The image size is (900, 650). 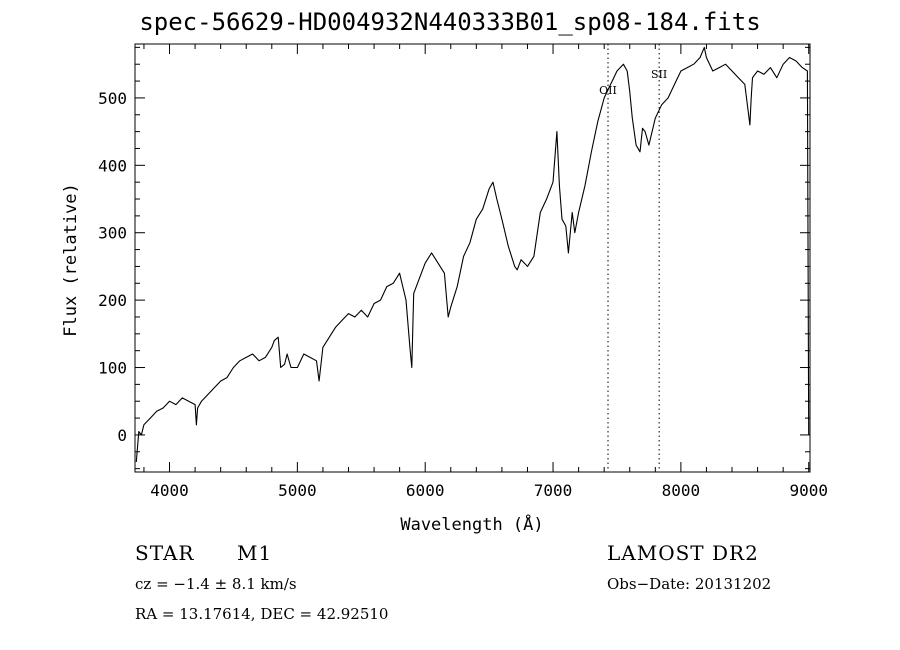 What do you see at coordinates (165, 553) in the screenshot?
I see `object-class: STAR` at bounding box center [165, 553].